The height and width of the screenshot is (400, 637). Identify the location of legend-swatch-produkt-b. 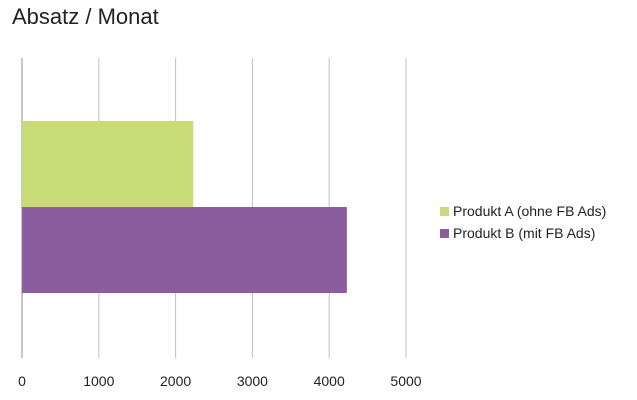
(444, 233).